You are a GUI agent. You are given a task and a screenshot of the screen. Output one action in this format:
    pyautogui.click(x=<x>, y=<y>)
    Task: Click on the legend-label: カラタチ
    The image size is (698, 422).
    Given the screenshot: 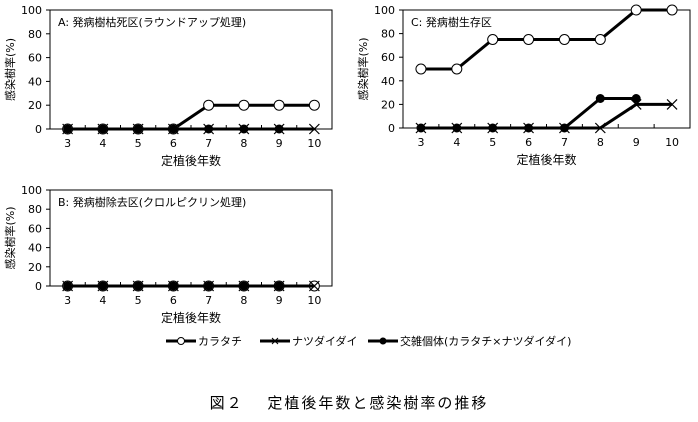 What is the action you would take?
    pyautogui.click(x=220, y=341)
    